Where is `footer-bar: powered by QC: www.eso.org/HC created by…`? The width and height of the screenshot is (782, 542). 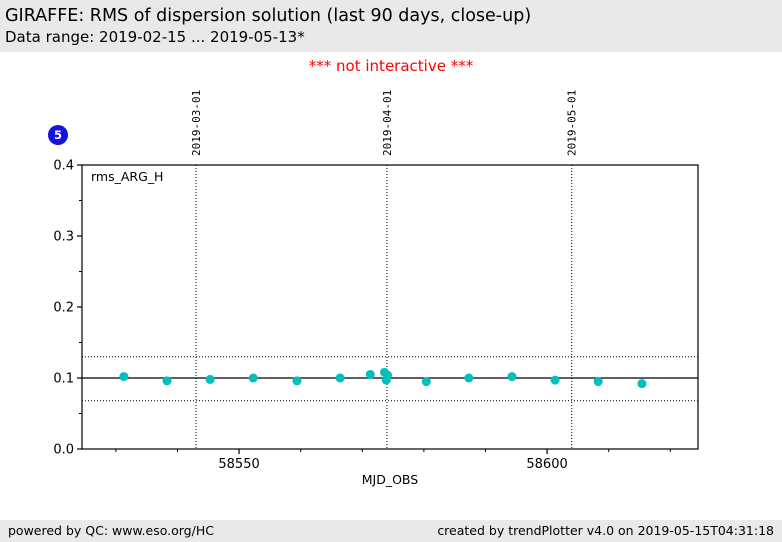 footer-bar: powered by QC: www.eso.org/HC created by… is located at coordinates (391, 531).